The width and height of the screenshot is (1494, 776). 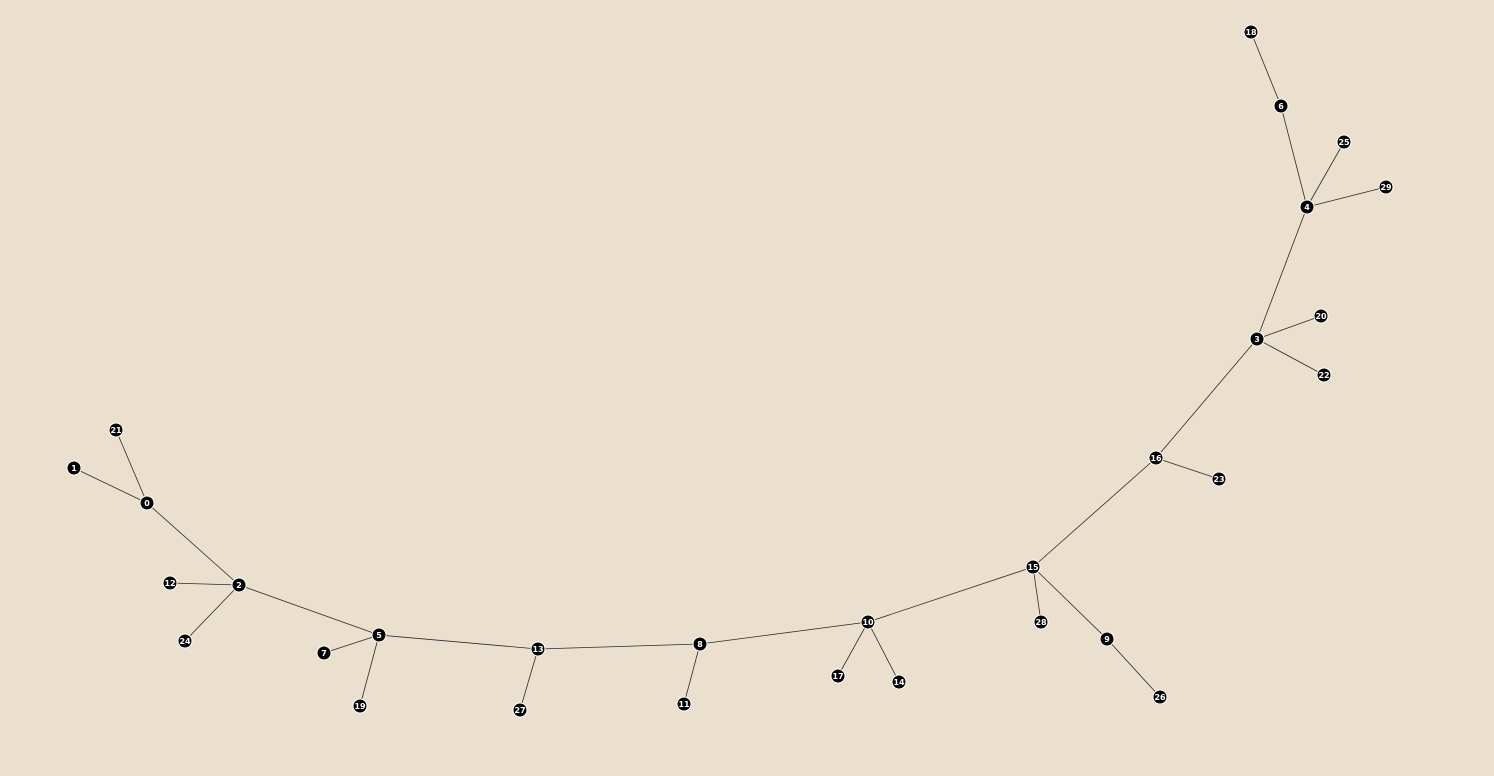 I want to click on node-11: 11, so click(x=684, y=704).